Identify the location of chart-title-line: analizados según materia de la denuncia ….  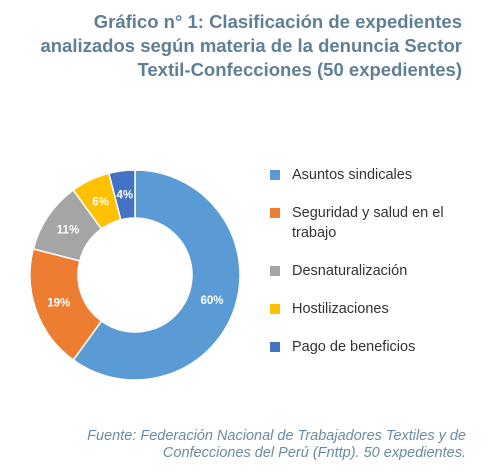
(251, 45).